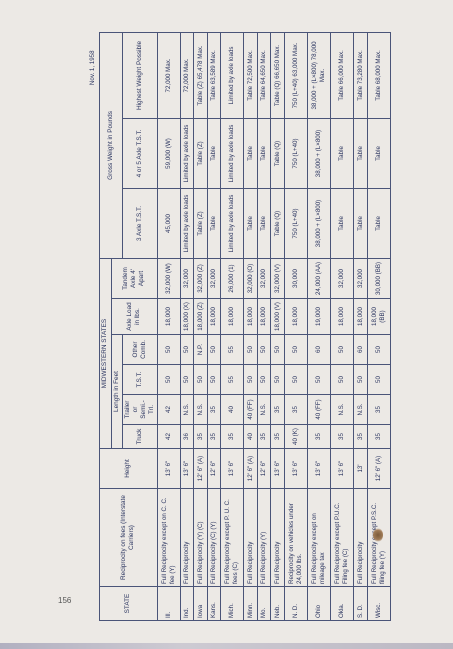 The height and width of the screenshot is (649, 453). What do you see at coordinates (319, 537) in the screenshot?
I see `reciprocity-cell: Full Reciprocity except on mileage tax` at bounding box center [319, 537].